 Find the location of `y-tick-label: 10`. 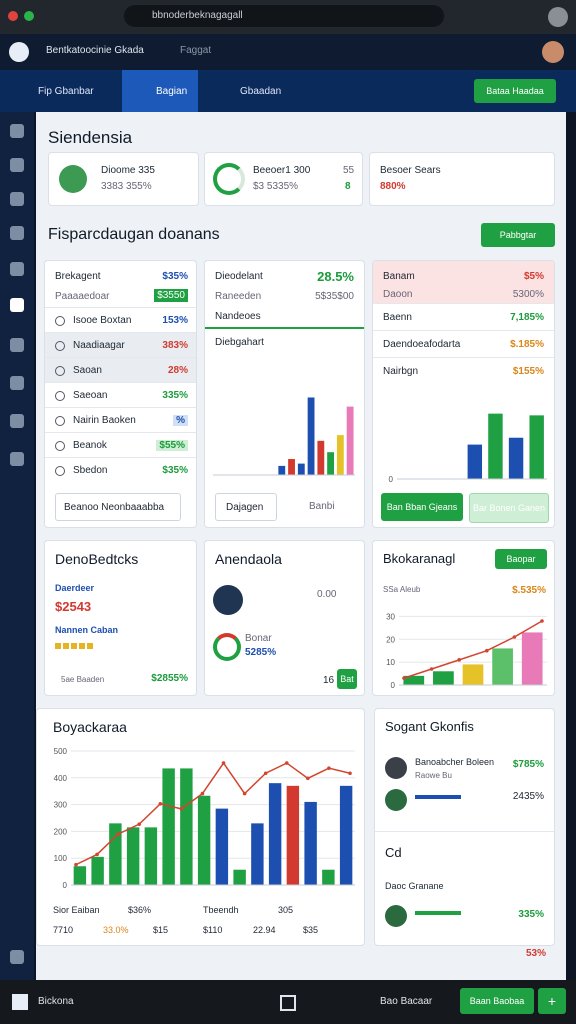

y-tick-label: 10 is located at coordinates (390, 662).